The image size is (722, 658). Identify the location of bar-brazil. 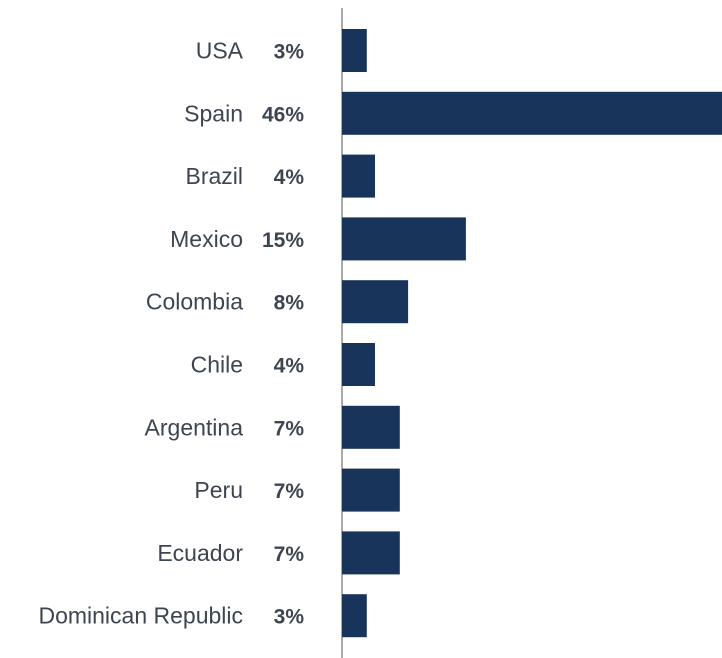
(358, 176).